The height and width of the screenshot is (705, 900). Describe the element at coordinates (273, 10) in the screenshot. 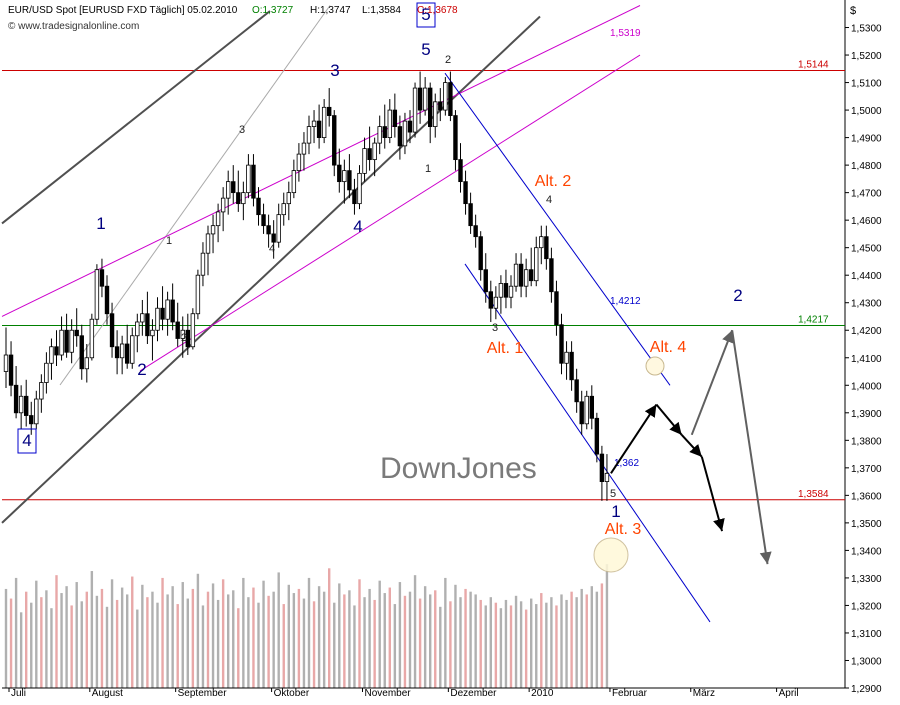

I see `header-open: O:1,3727` at that location.